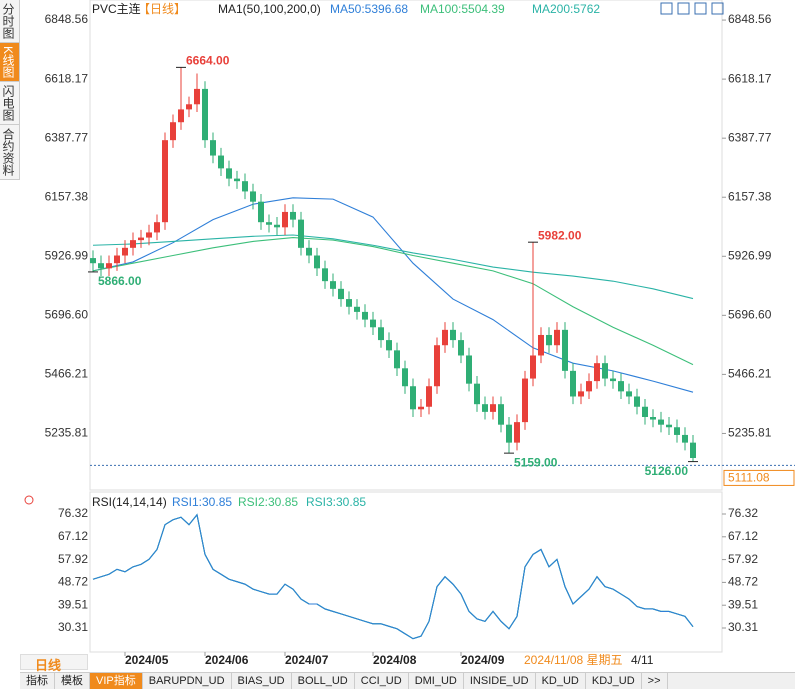 This screenshot has width=795, height=689. Describe the element at coordinates (269, 9) in the screenshot. I see `indicator: MA1(50,100,200,0)` at that location.